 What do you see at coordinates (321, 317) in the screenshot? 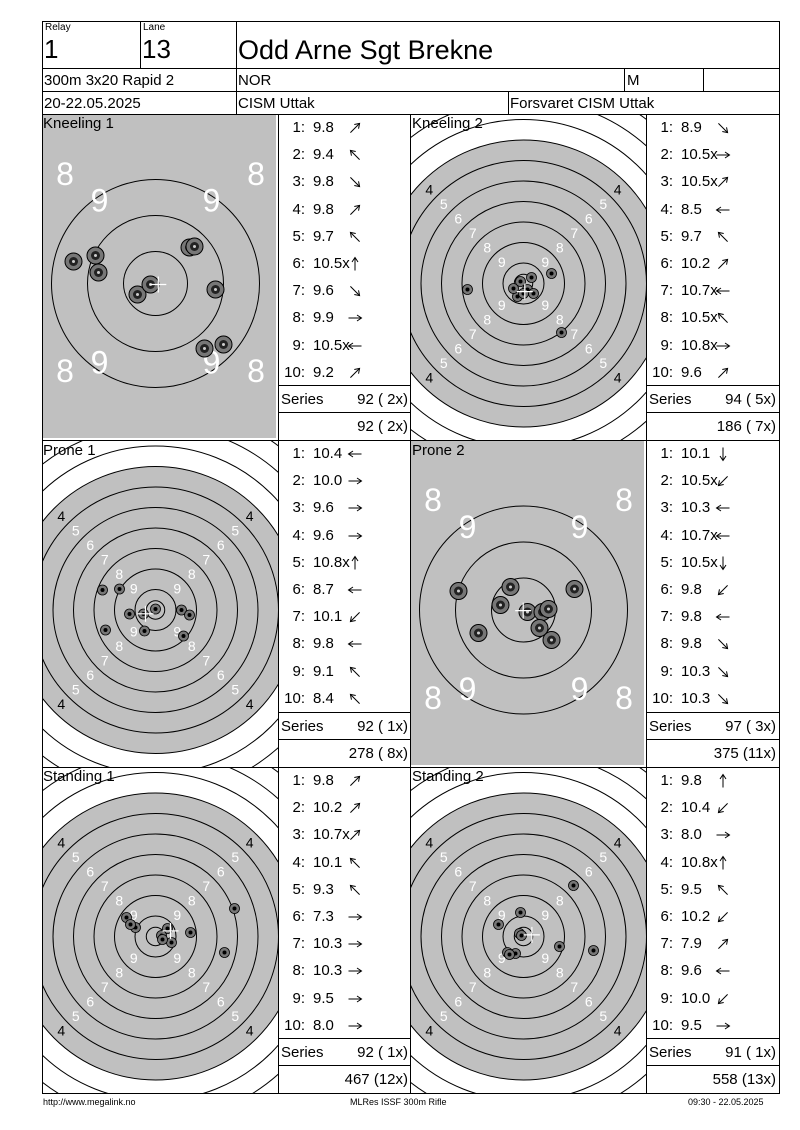
I see `shot-row: 8: 9.9` at bounding box center [321, 317].